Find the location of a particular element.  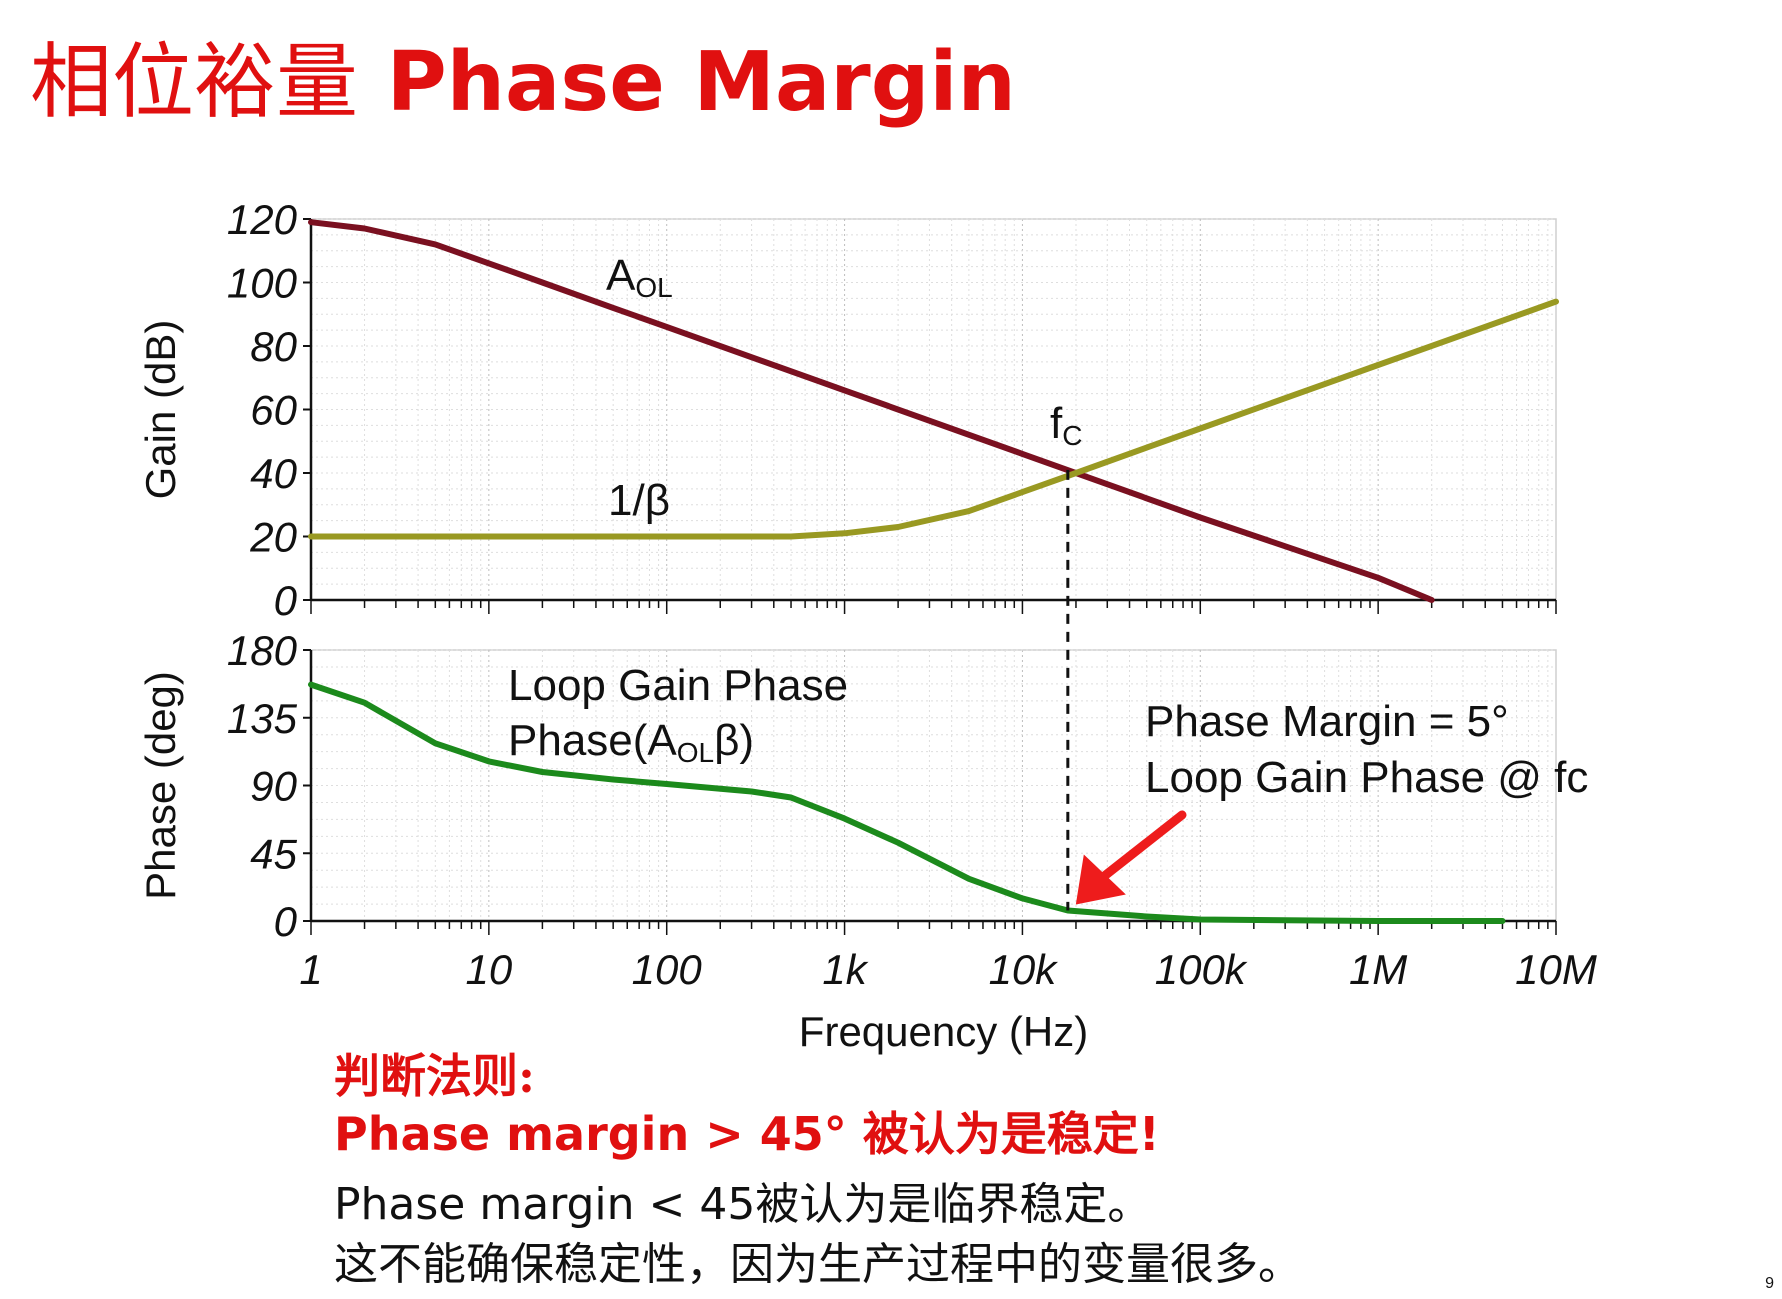

label-phase-margin: Phase Margin = 5° is located at coordinates (1327, 721).